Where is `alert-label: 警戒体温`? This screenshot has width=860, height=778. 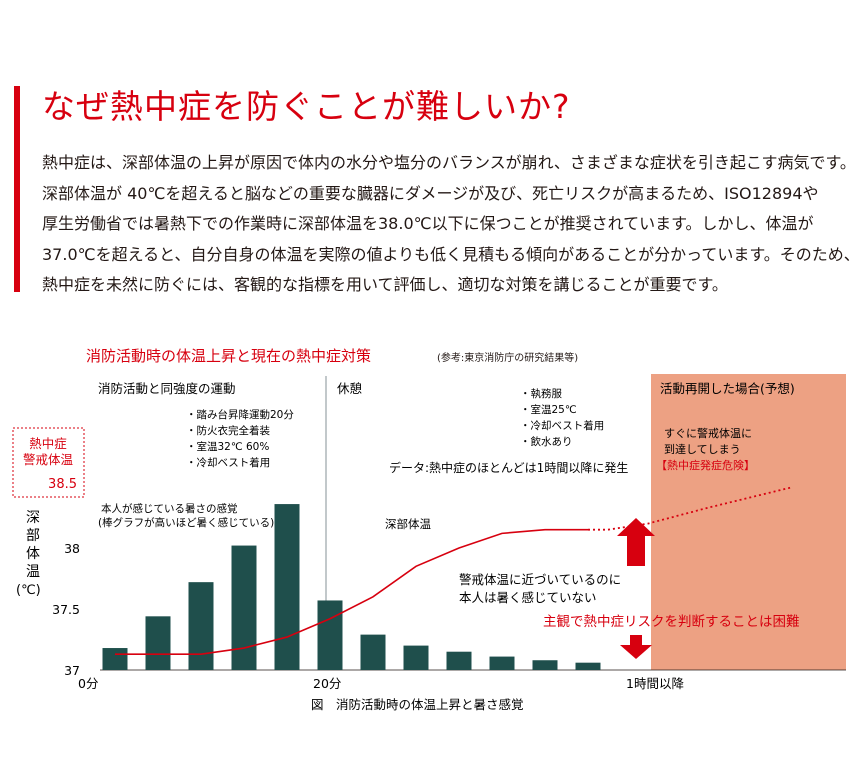
alert-label: 警戒体温 is located at coordinates (48, 459).